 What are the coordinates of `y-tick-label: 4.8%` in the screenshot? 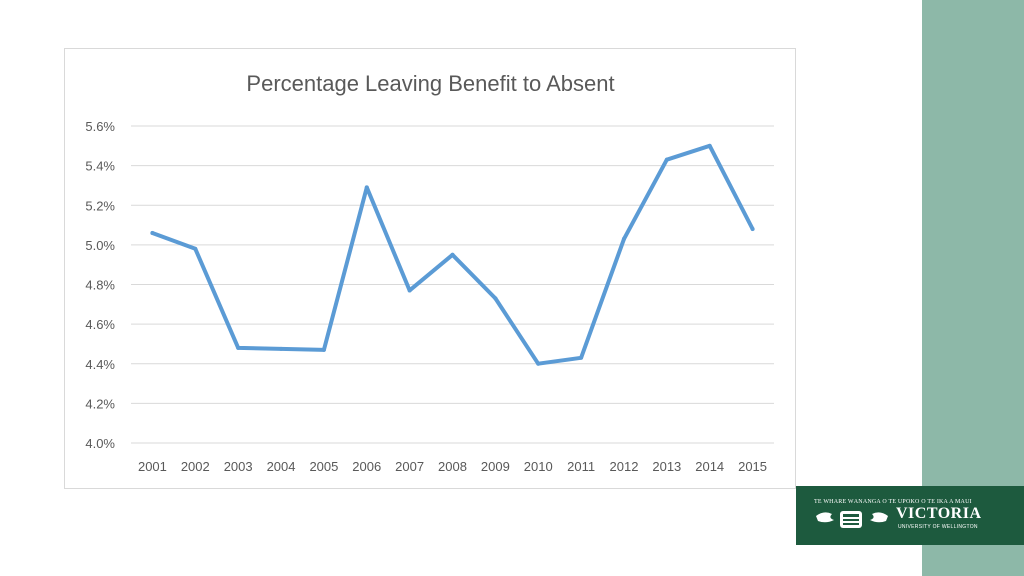 It's located at (100, 285).